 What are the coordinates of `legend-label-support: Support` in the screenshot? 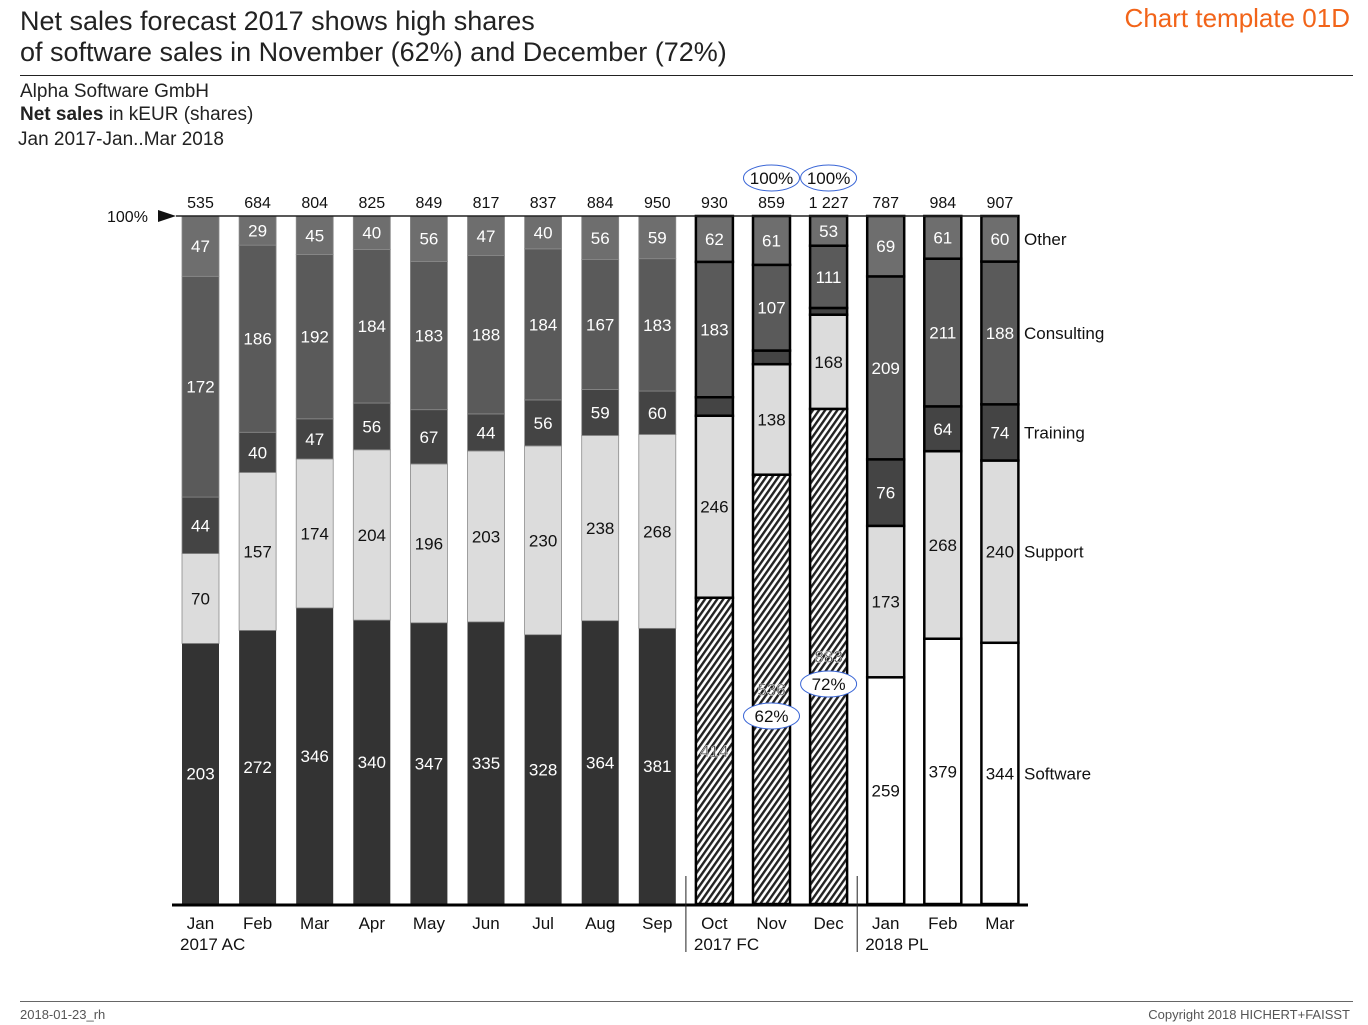 It's located at (1054, 552).